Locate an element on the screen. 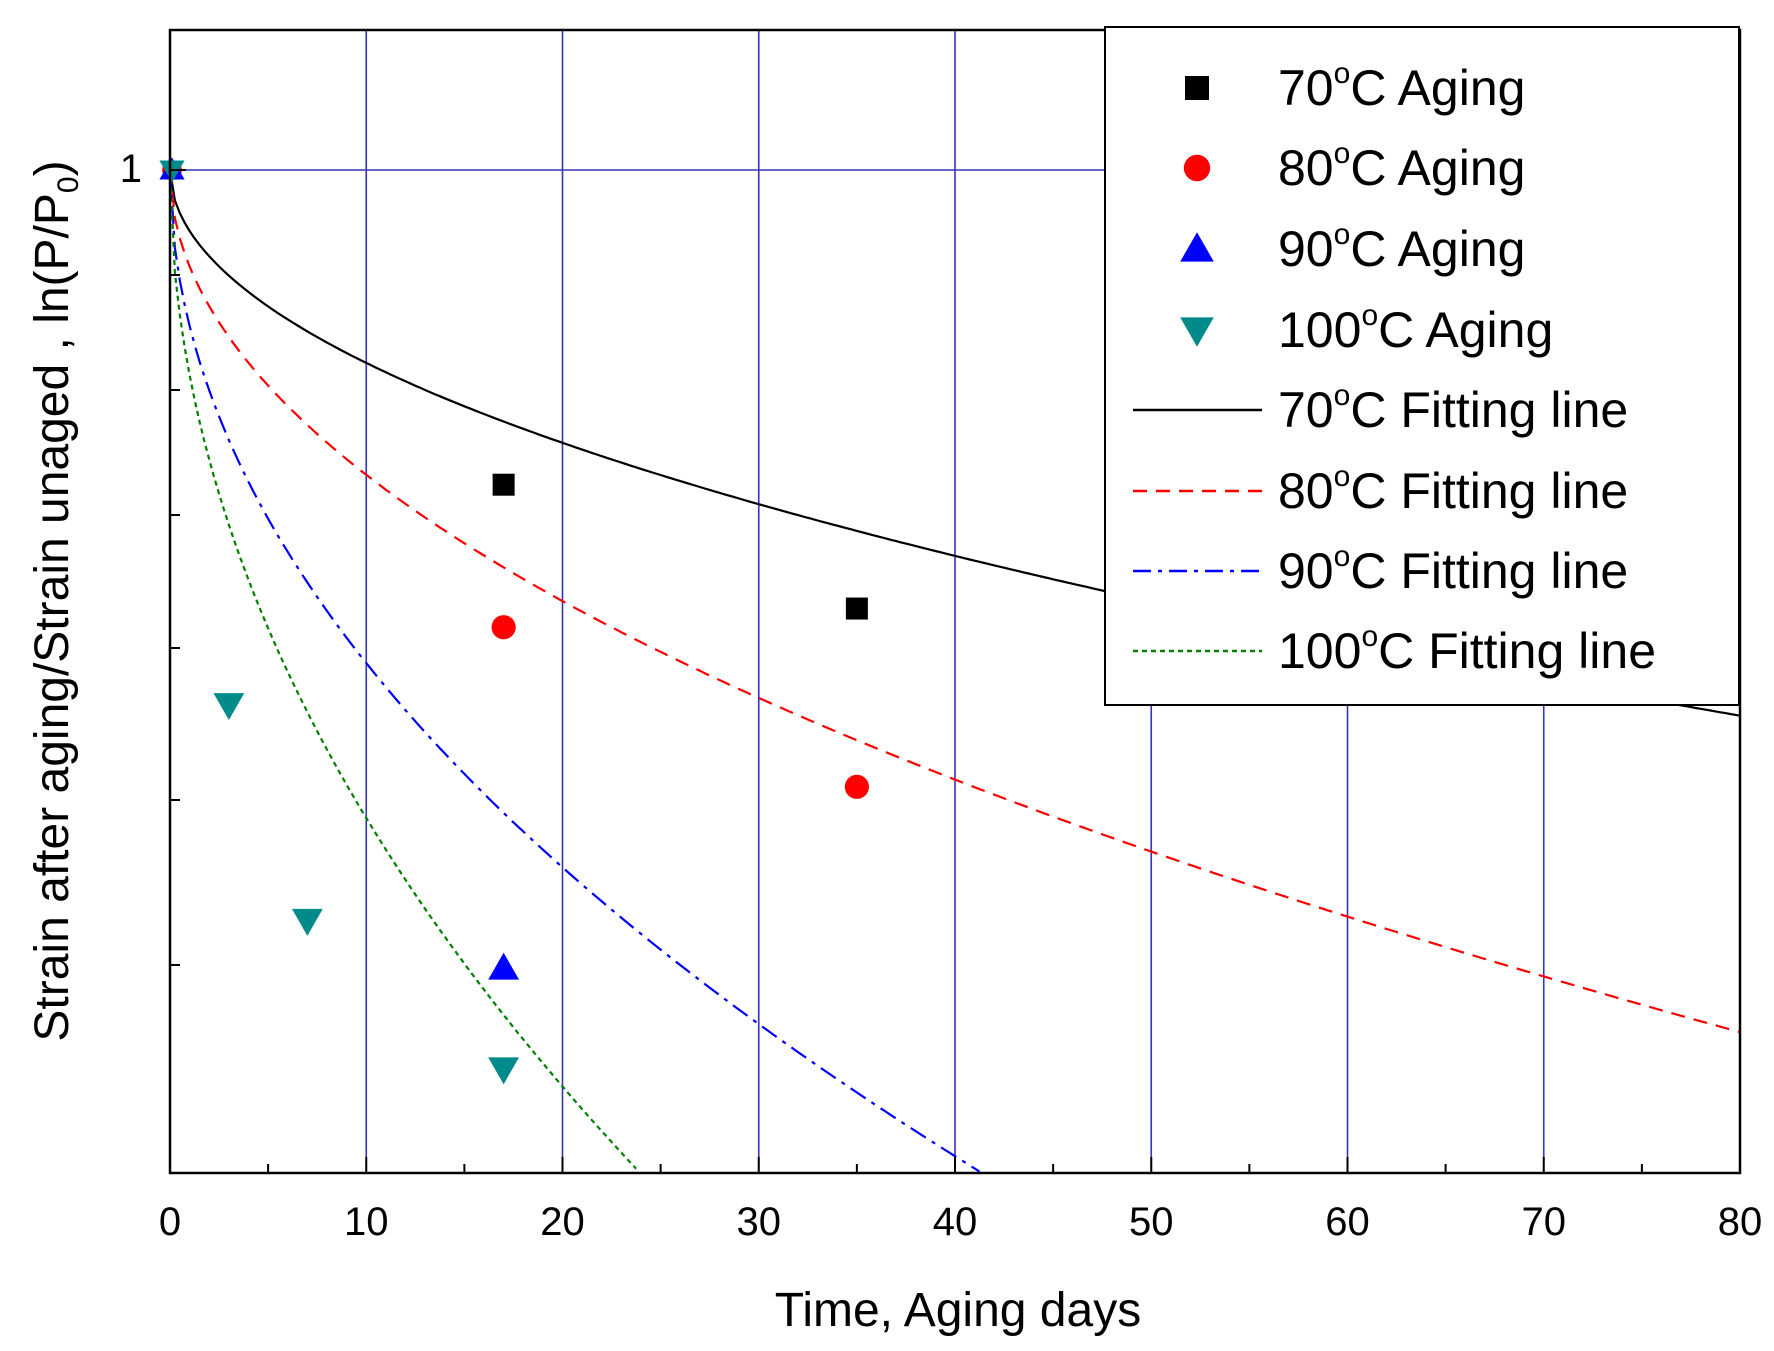 The width and height of the screenshot is (1774, 1351). x-tick-labels: 0 10 20 30 40 50 60 70 80 is located at coordinates (960, 1222).